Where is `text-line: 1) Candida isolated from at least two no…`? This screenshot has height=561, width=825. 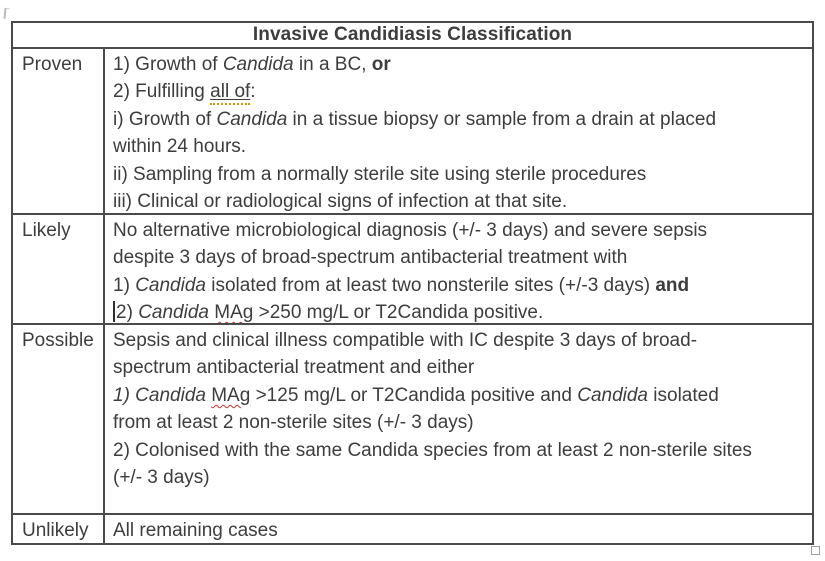
text-line: 1) Candida isolated from at least two no… is located at coordinates (460, 285).